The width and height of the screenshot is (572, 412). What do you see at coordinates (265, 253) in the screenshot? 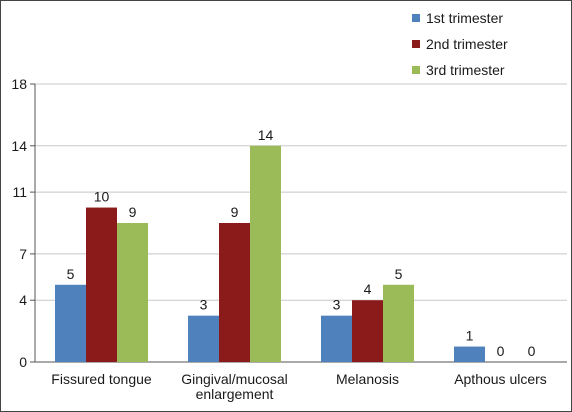
I see `bar-series2-cat1` at bounding box center [265, 253].